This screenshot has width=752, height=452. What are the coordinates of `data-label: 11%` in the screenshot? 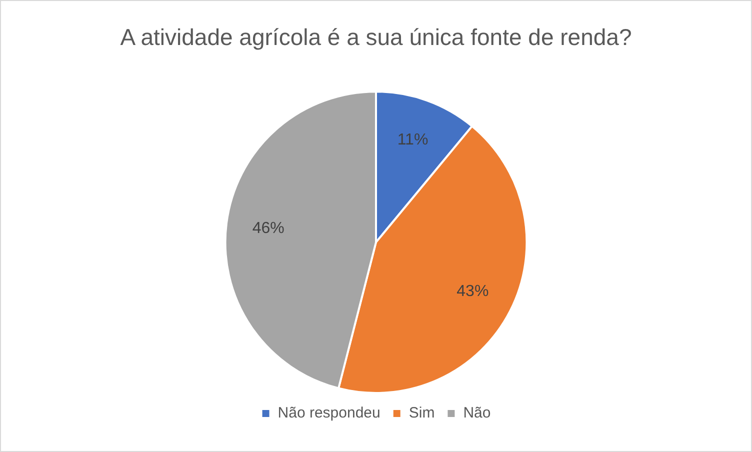 It's located at (412, 140).